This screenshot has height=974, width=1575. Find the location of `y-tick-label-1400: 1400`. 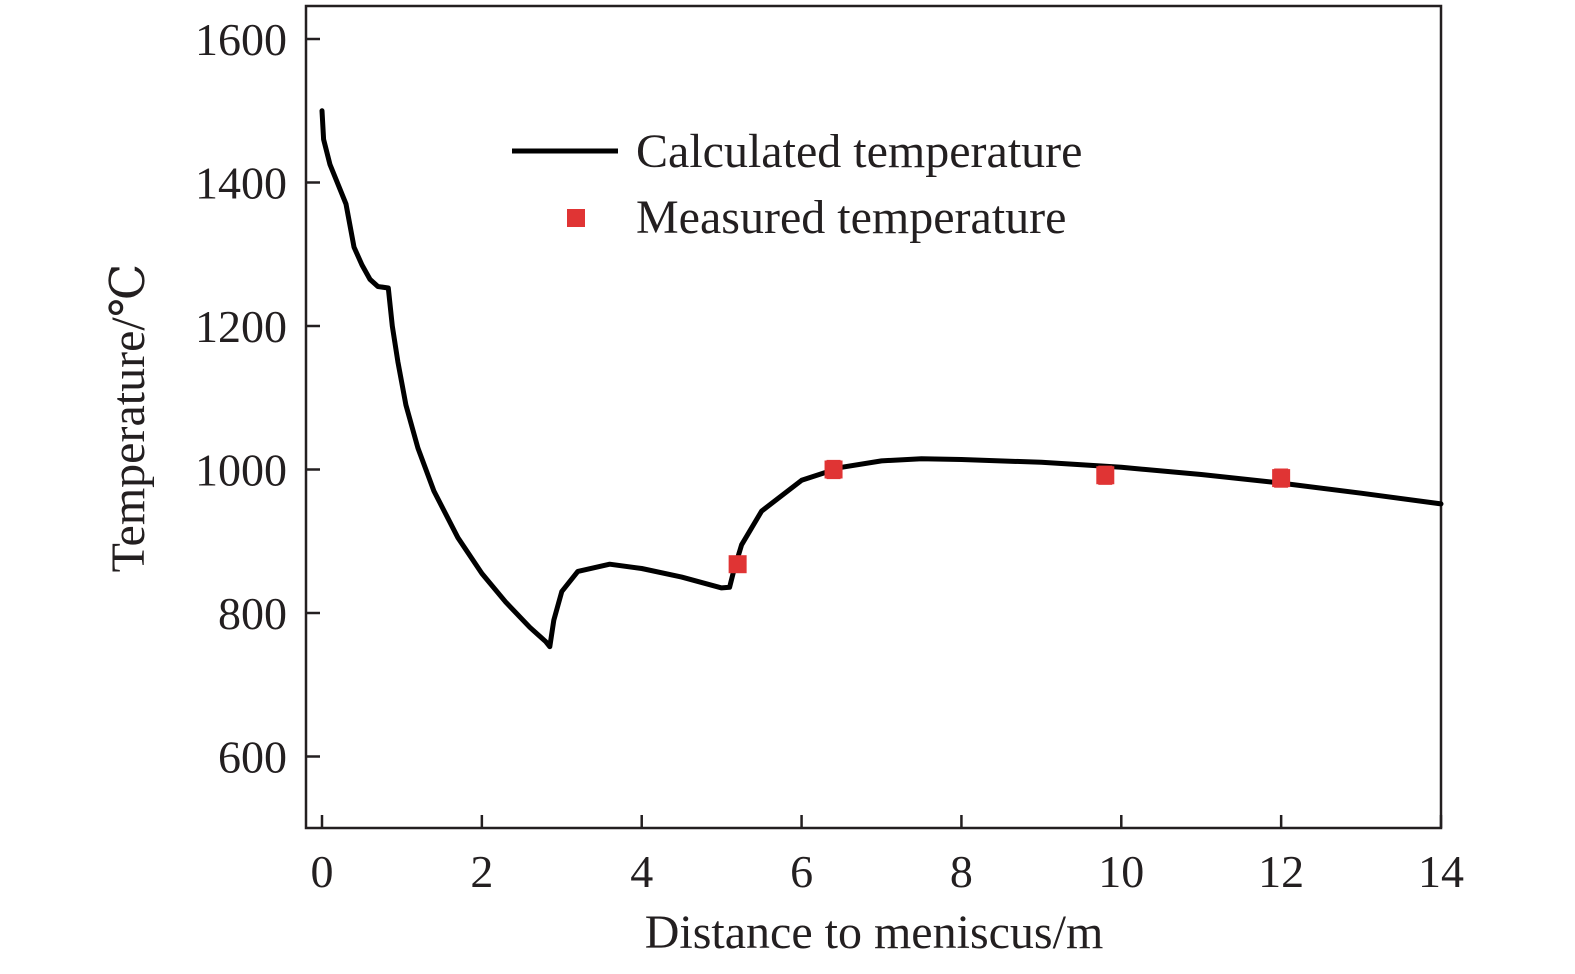

y-tick-label-1400: 1400 is located at coordinates (241, 183).